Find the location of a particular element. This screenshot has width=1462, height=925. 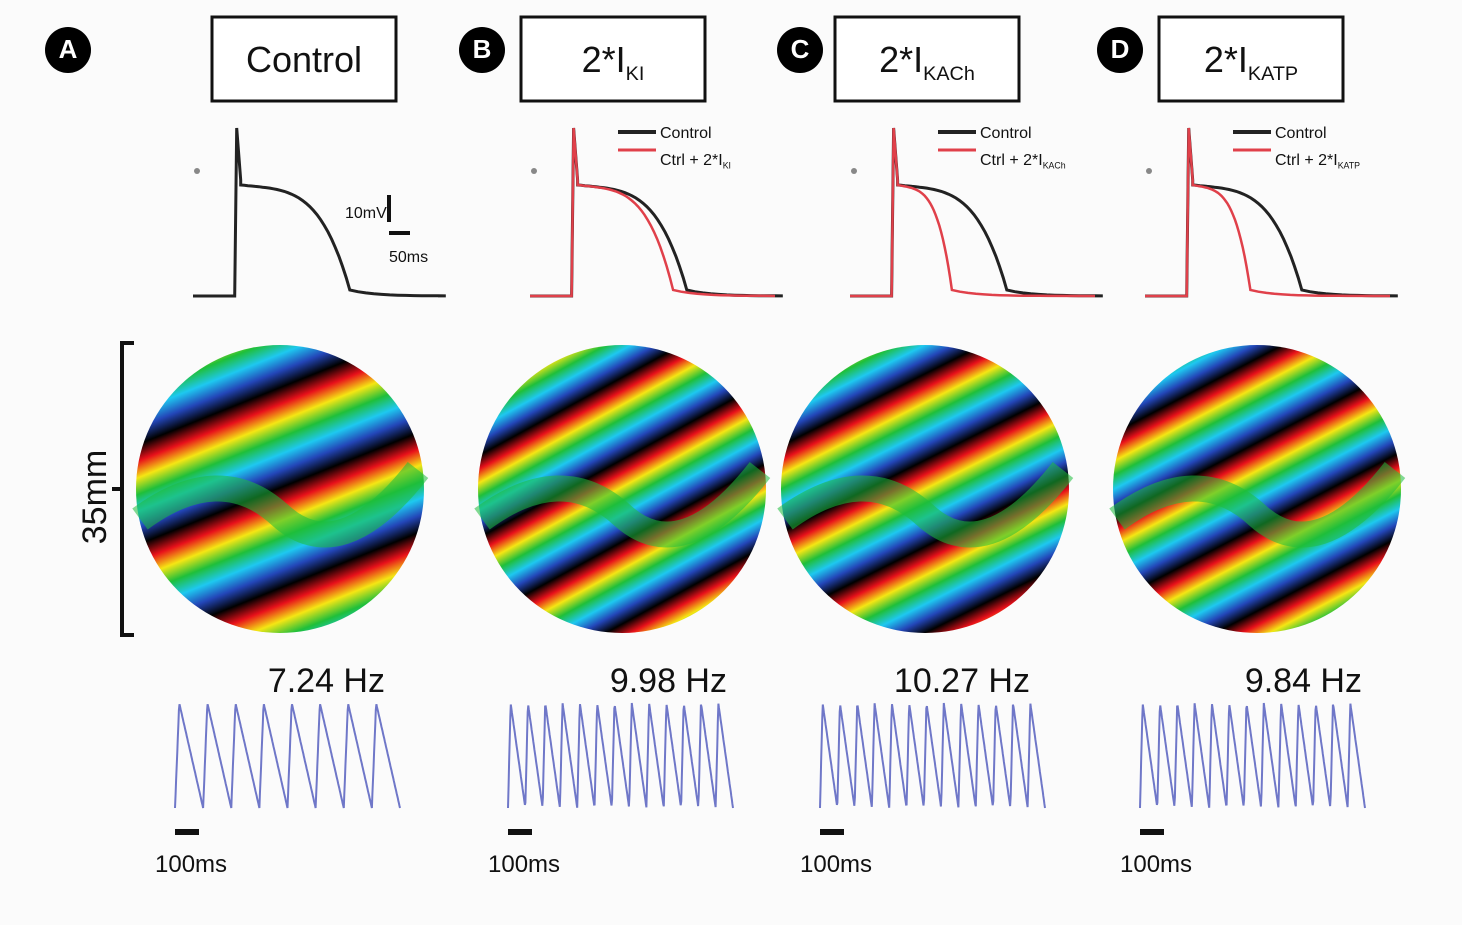

panel-title: 2*IKATP is located at coordinates (1251, 62).